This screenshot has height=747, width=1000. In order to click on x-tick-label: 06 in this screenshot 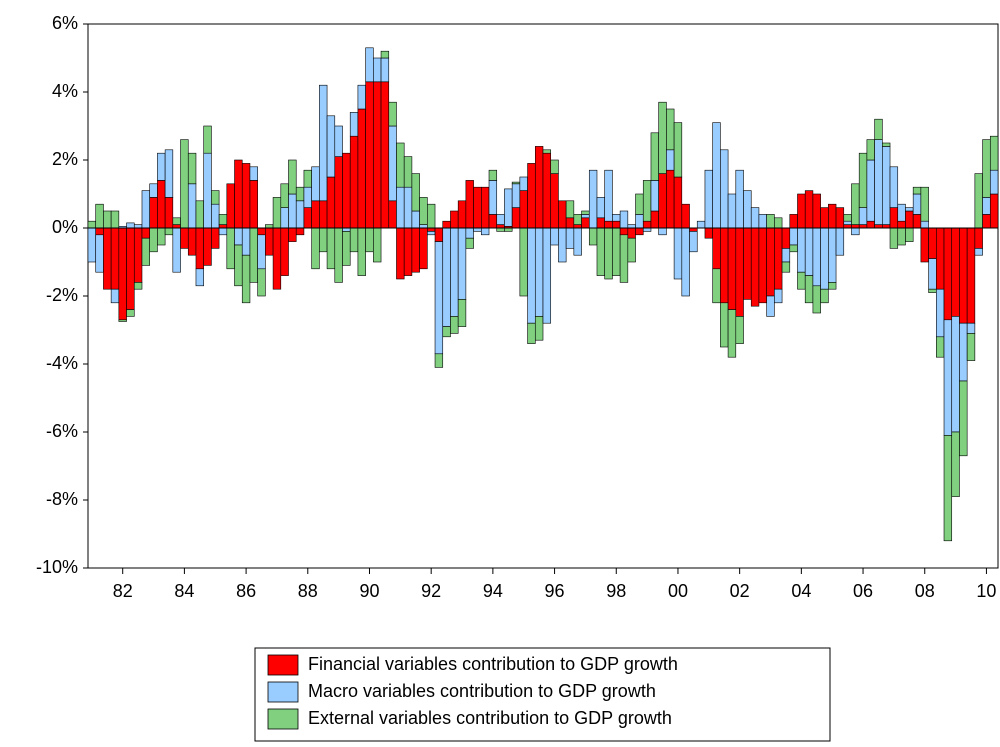, I will do `click(863, 591)`.